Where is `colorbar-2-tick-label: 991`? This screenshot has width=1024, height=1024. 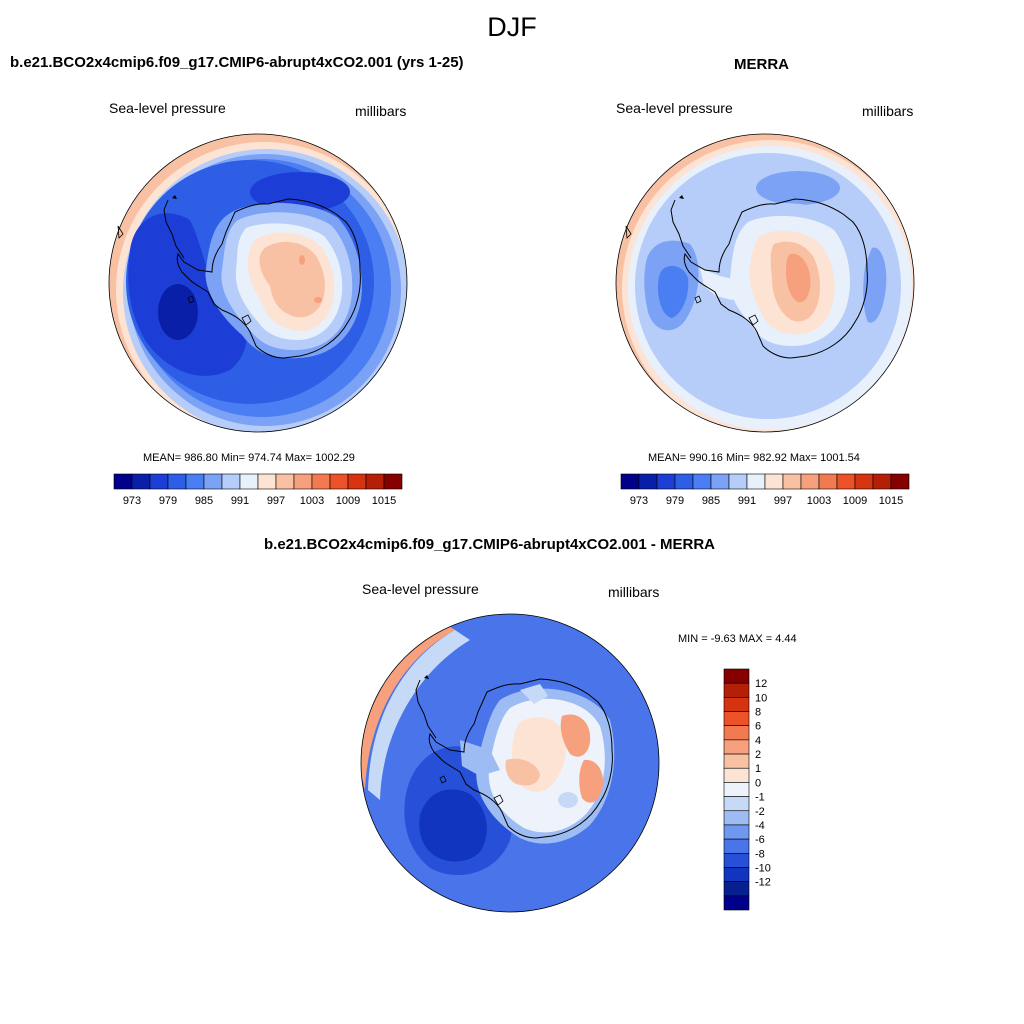
colorbar-2-tick-label: 991 is located at coordinates (747, 501).